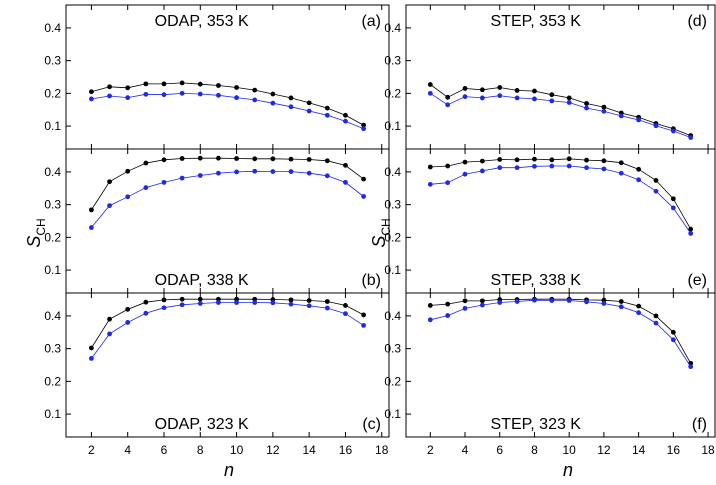 This screenshot has width=716, height=485. I want to click on y-axis-label-left-main: S, so click(34, 242).